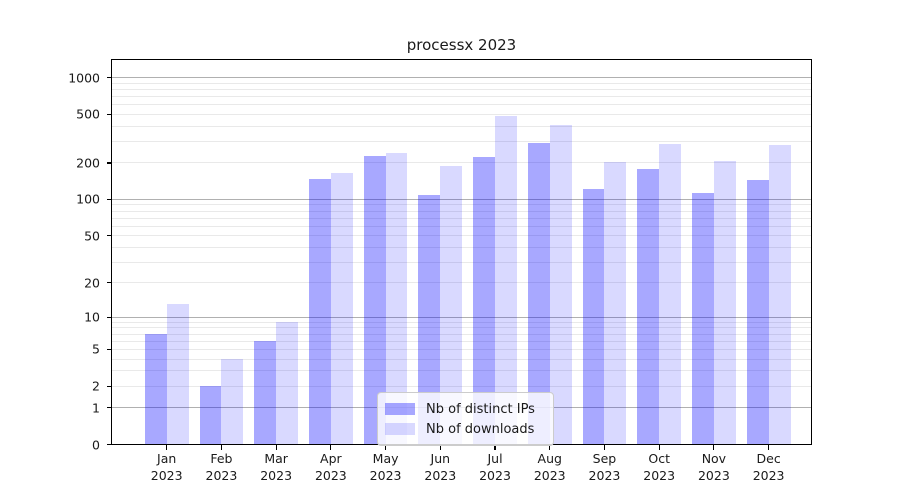  I want to click on y-axis-tick-label: 1000, so click(84, 78).